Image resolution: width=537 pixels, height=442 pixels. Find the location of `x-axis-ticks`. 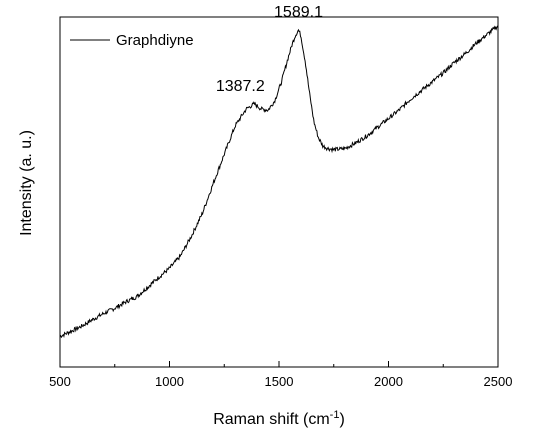

x-axis-ticks is located at coordinates (279, 364).